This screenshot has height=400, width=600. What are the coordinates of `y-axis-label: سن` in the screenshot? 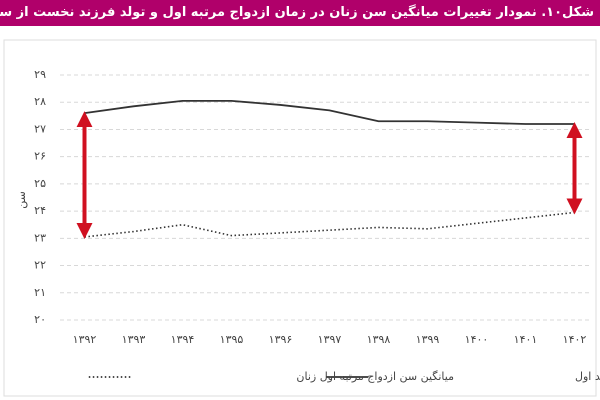 It's located at (21, 200).